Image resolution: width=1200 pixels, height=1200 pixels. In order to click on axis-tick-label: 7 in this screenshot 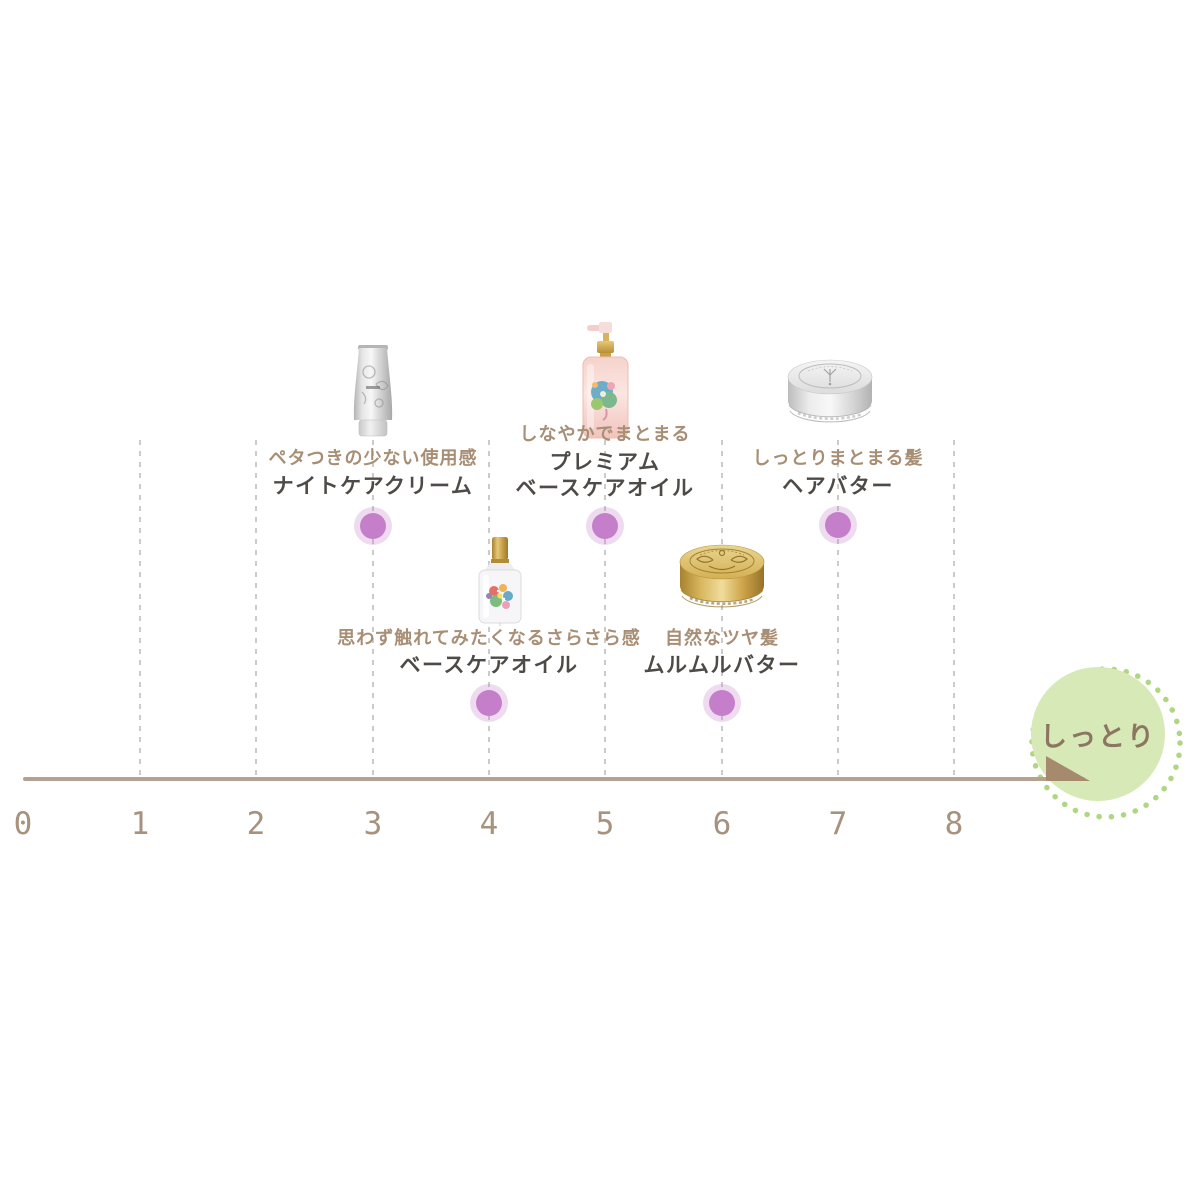, I will do `click(838, 824)`.